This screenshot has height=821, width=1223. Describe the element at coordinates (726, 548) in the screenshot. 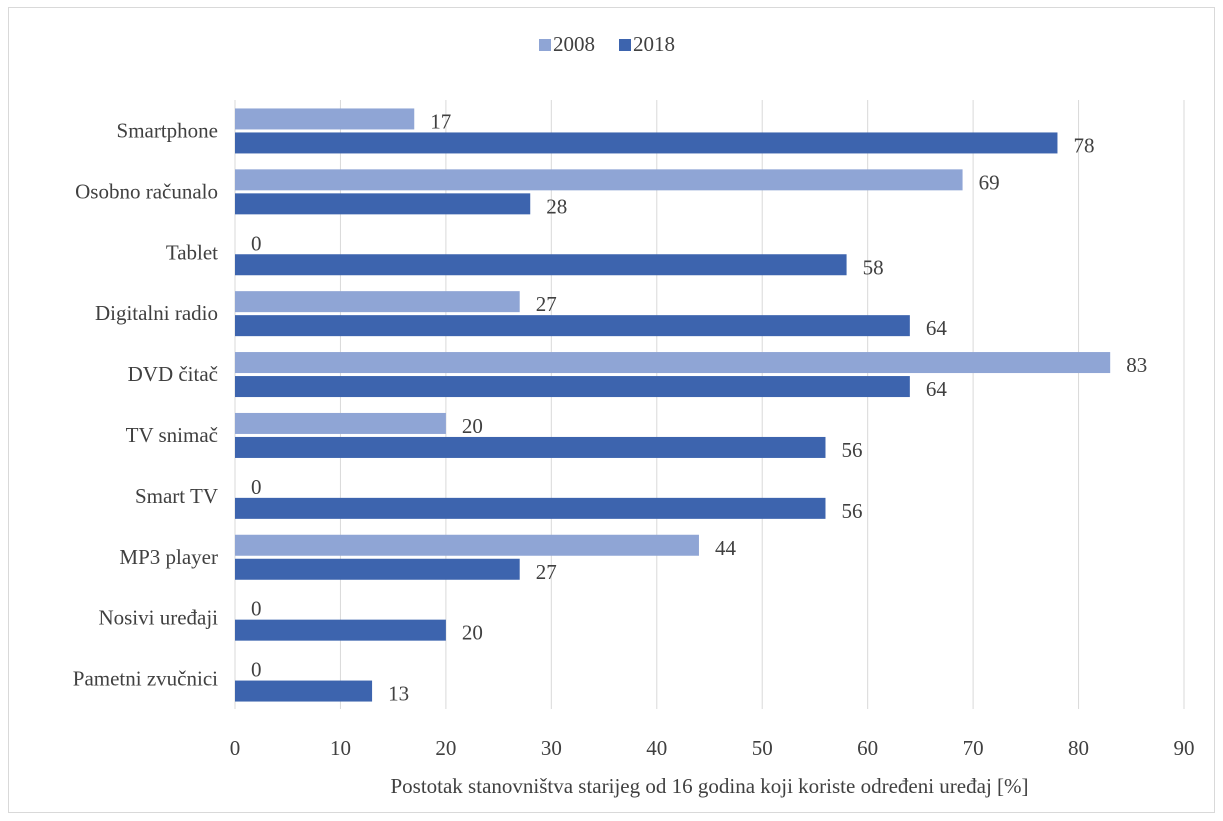

I see `data-label: 44` at that location.